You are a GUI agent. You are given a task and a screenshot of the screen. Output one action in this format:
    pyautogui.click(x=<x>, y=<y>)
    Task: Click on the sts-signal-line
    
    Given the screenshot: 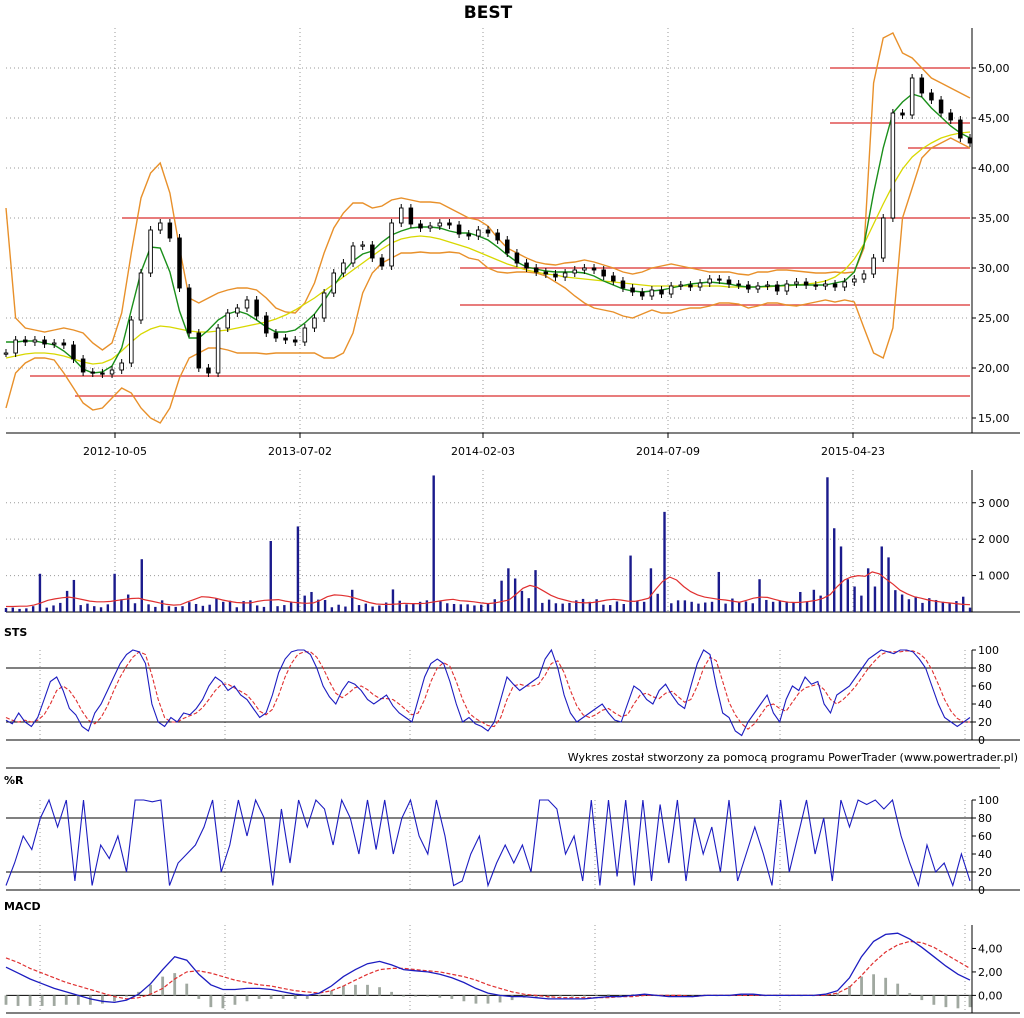 What is the action you would take?
    pyautogui.click(x=487, y=690)
    